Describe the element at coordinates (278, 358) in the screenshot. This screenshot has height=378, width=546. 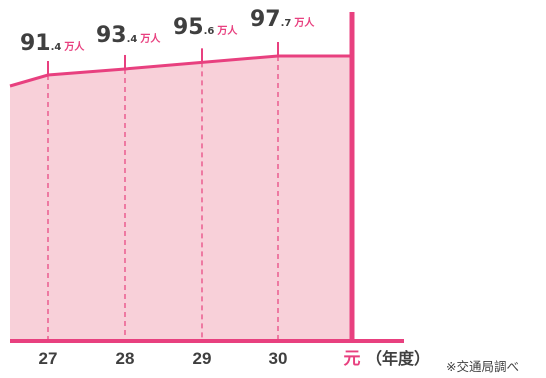
I see `tick-label-30: 30` at that location.